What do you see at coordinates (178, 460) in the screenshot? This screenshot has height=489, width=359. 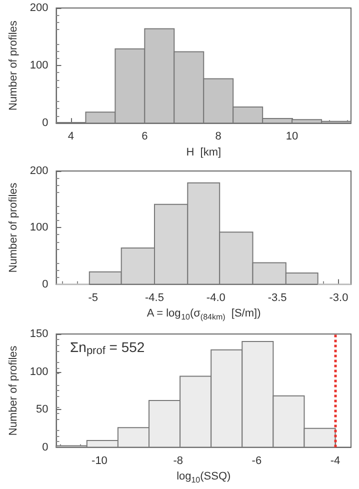 I see `x-tick-label: -8` at bounding box center [178, 460].